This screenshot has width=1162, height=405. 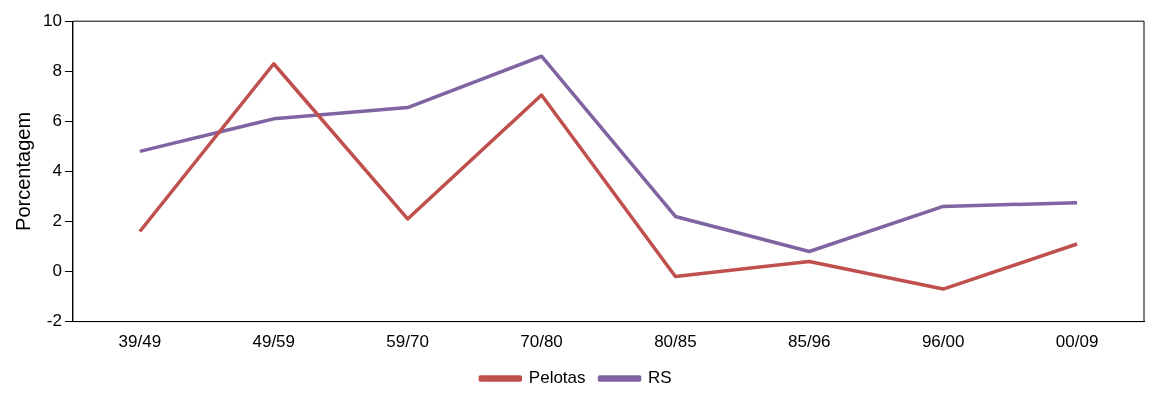 What do you see at coordinates (57, 221) in the screenshot?
I see `y-tick-label: 2` at bounding box center [57, 221].